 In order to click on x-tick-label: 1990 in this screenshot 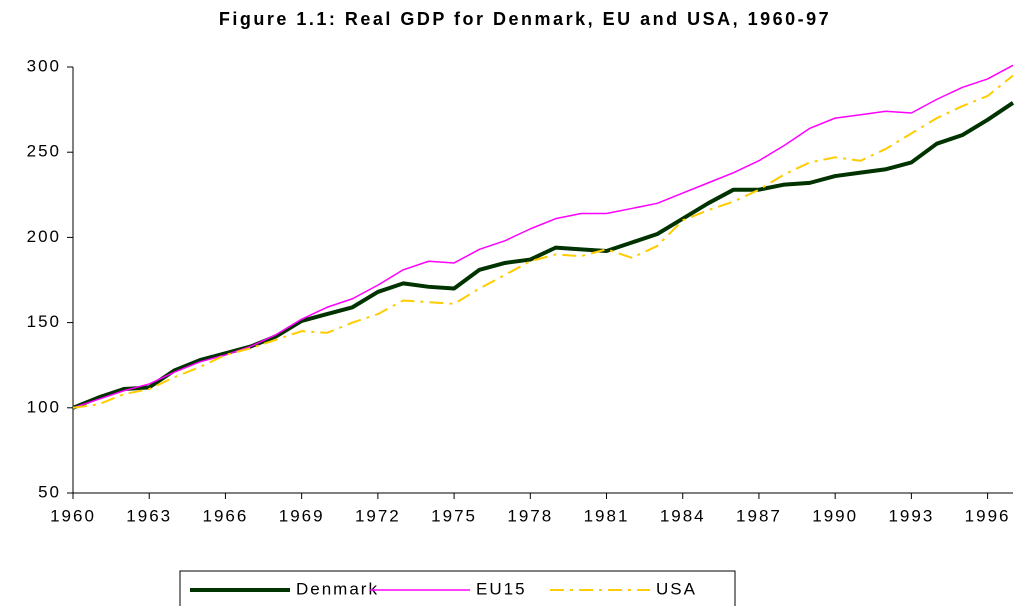, I will do `click(835, 515)`.